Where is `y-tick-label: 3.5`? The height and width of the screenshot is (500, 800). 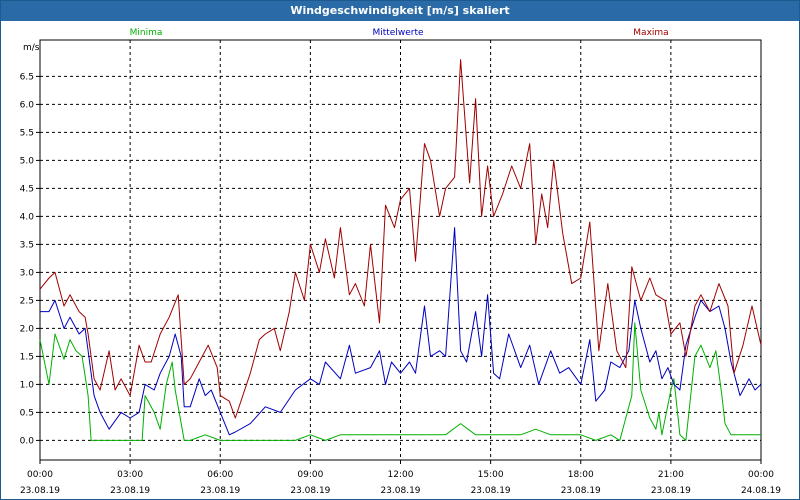
y-tick-label: 3.5 is located at coordinates (27, 245).